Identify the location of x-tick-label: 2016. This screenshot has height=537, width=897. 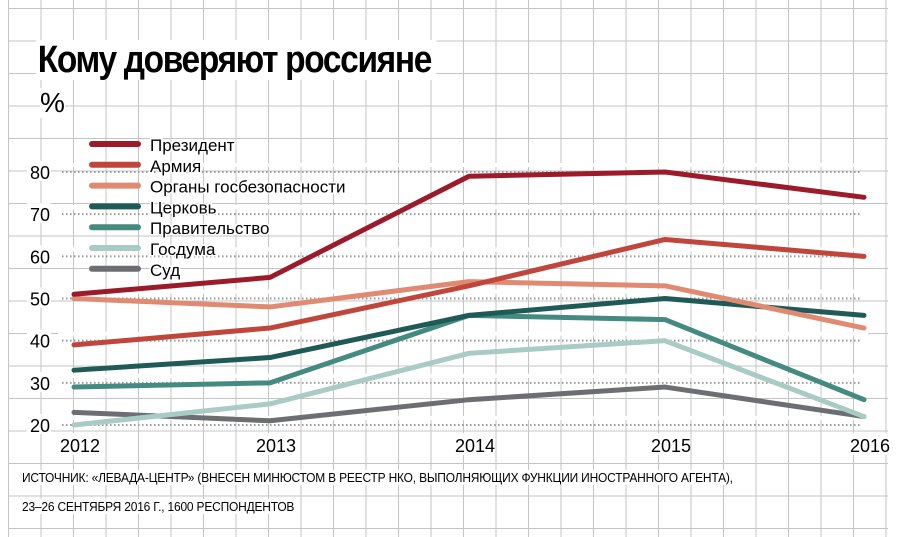
(870, 446).